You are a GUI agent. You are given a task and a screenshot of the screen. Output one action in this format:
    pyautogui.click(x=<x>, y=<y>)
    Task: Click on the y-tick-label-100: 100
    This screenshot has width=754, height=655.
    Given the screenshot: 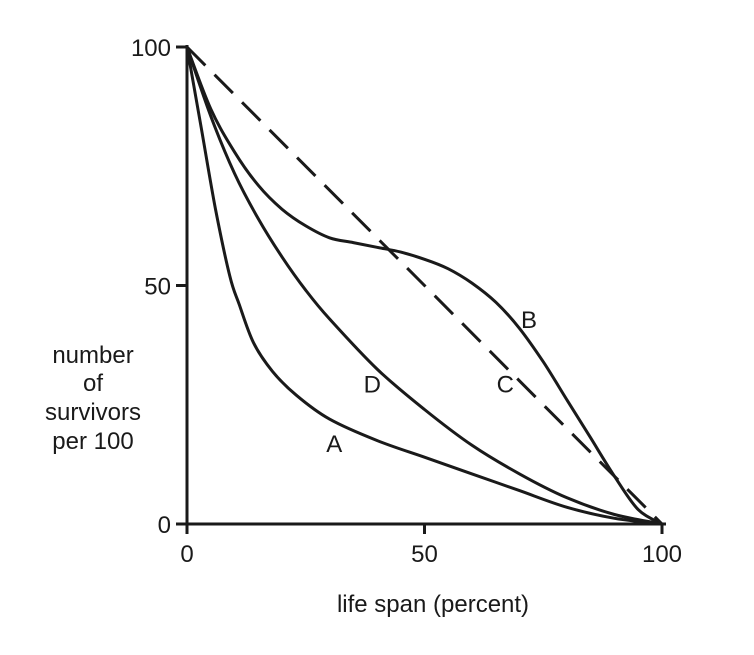 What is the action you would take?
    pyautogui.click(x=151, y=48)
    